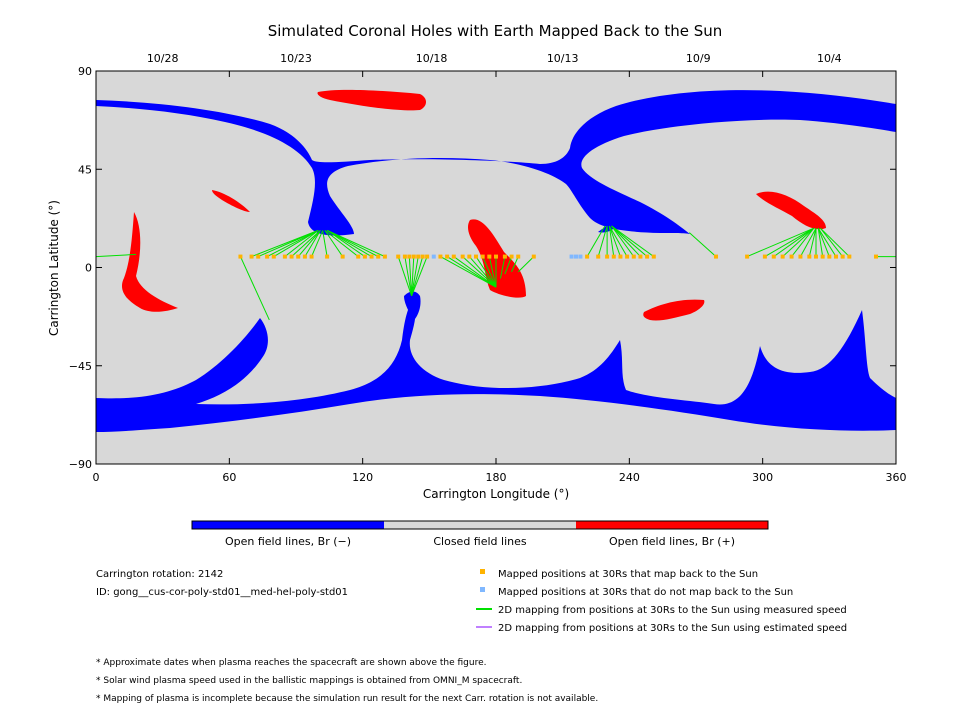 The width and height of the screenshot is (960, 720). Describe the element at coordinates (149, 262) in the screenshot. I see `left-positive-region` at that location.